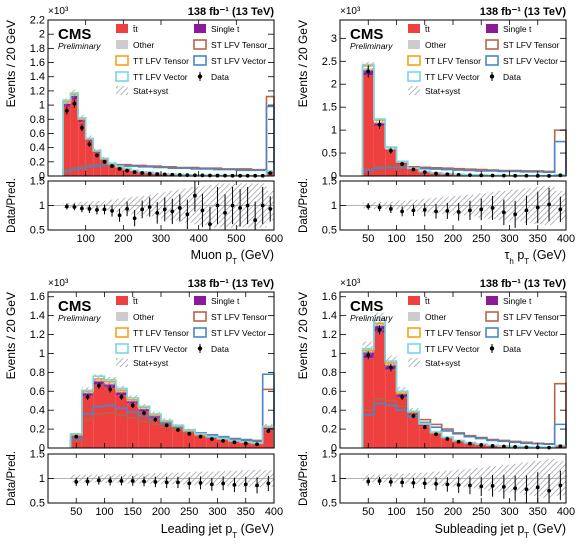 This screenshot has height=545, width=580. I want to click on y-scale-exponent: ×10³, so click(58, 11).